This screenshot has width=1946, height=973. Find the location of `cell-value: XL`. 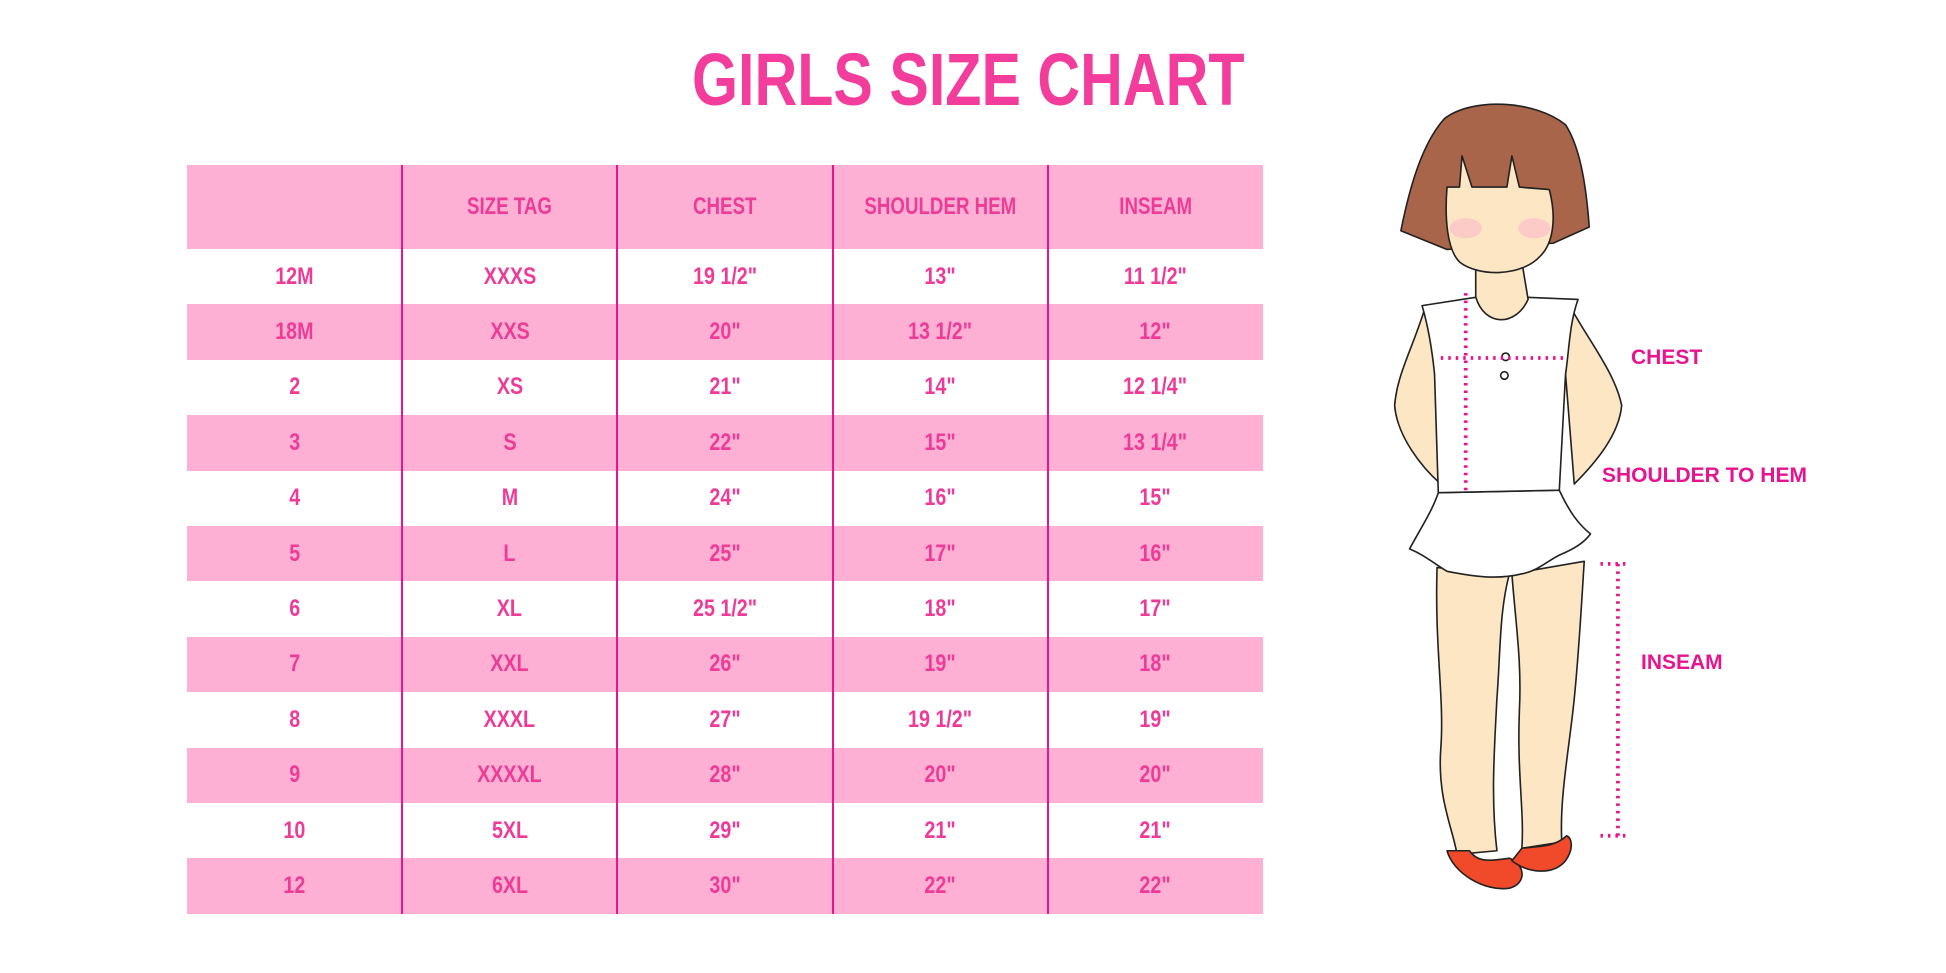

cell-value: XL is located at coordinates (510, 609).